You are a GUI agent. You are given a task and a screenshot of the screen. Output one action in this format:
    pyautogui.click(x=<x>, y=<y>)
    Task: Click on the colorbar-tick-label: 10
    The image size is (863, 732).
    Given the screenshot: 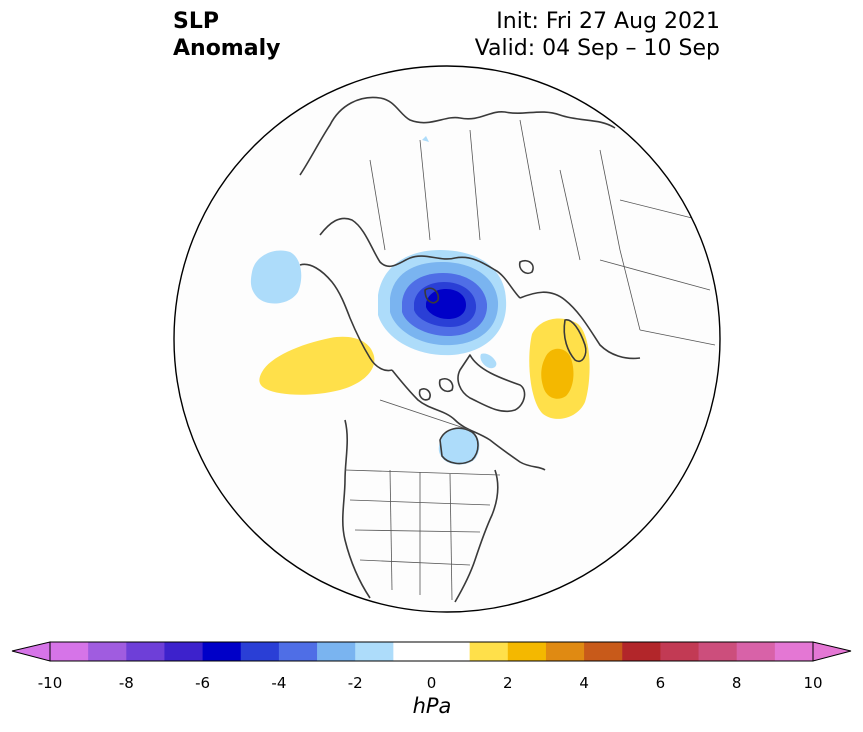 What is the action you would take?
    pyautogui.click(x=813, y=683)
    